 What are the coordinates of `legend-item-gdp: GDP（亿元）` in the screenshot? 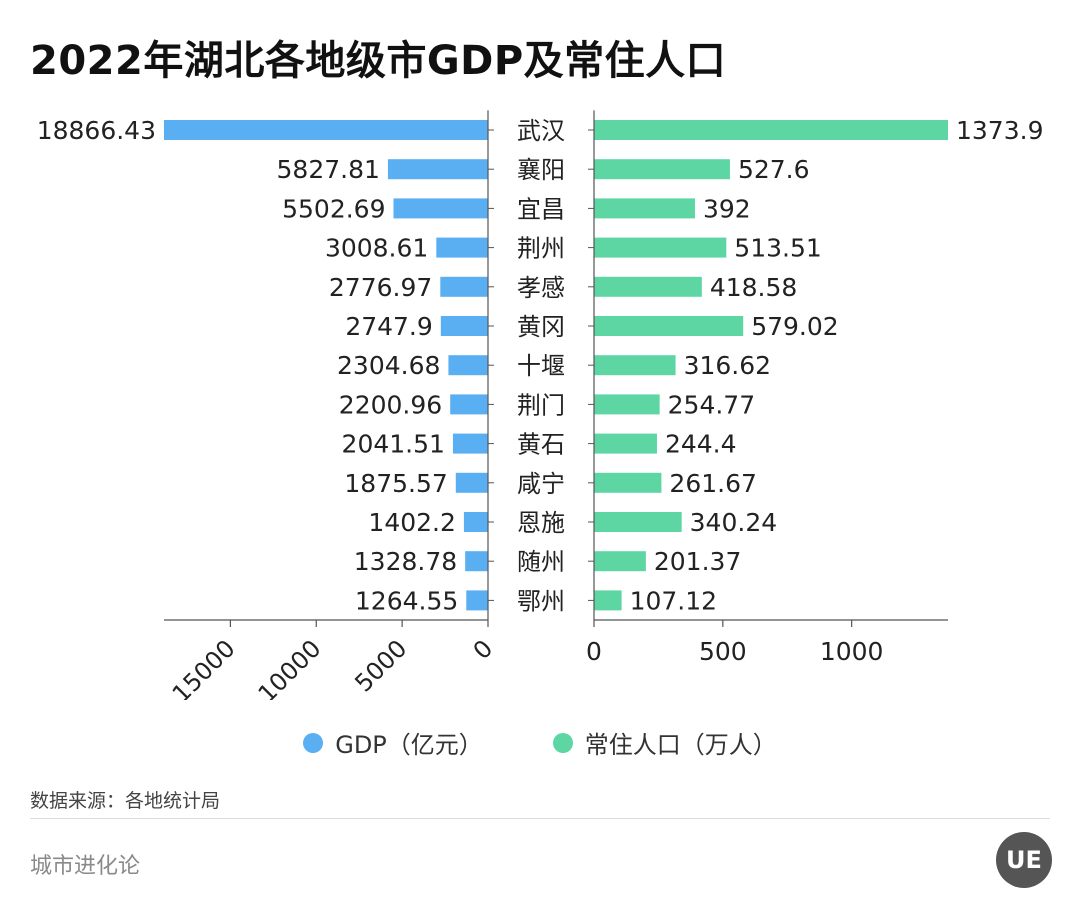 It's located at (393, 742).